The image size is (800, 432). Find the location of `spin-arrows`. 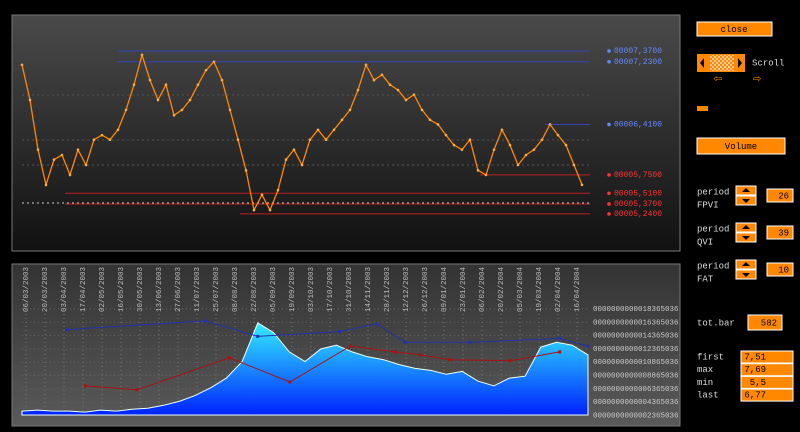

spin-arrows is located at coordinates (746, 232).